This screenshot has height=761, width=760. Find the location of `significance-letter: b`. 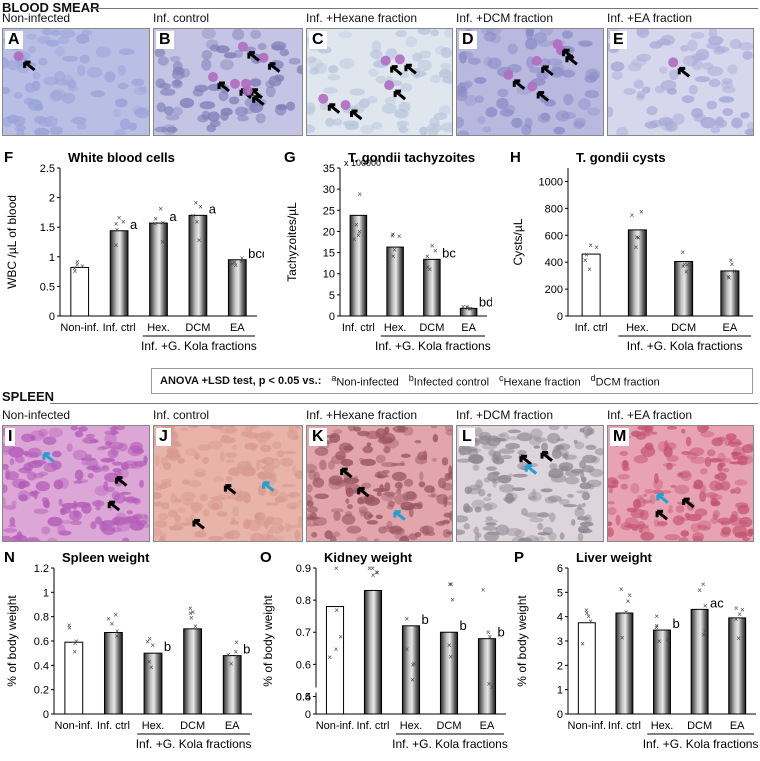

significance-letter: b is located at coordinates (167, 646).